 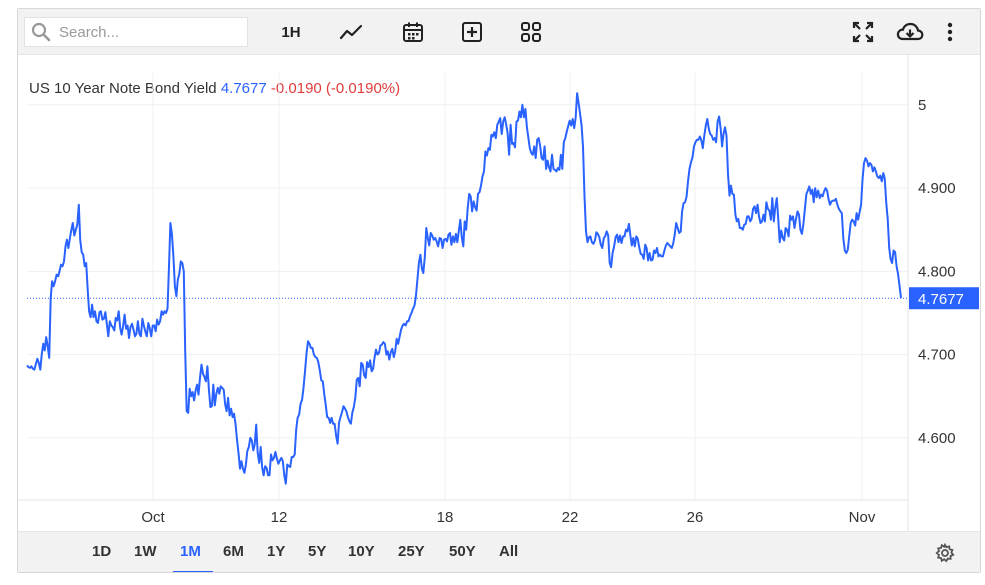 I want to click on last-value-tag-label: 4.7677, so click(x=941, y=299).